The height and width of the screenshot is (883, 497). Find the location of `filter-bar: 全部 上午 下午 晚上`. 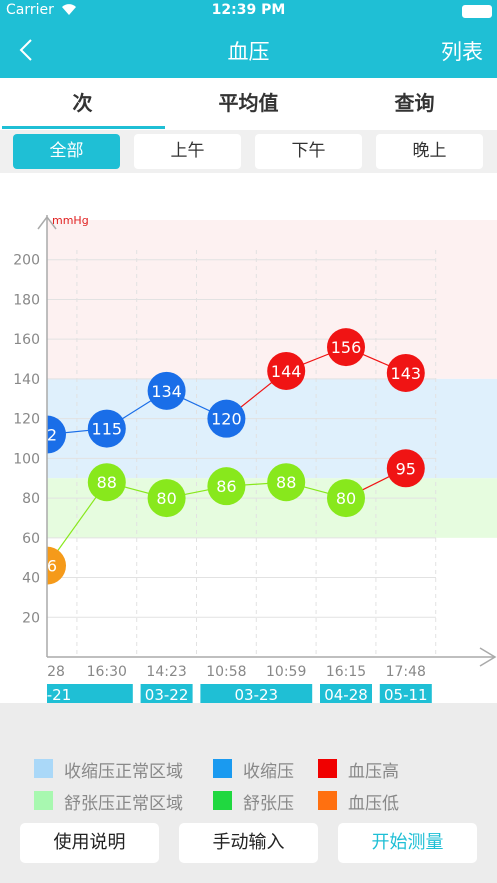

filter-bar: 全部 上午 下午 晚上 is located at coordinates (248, 151).